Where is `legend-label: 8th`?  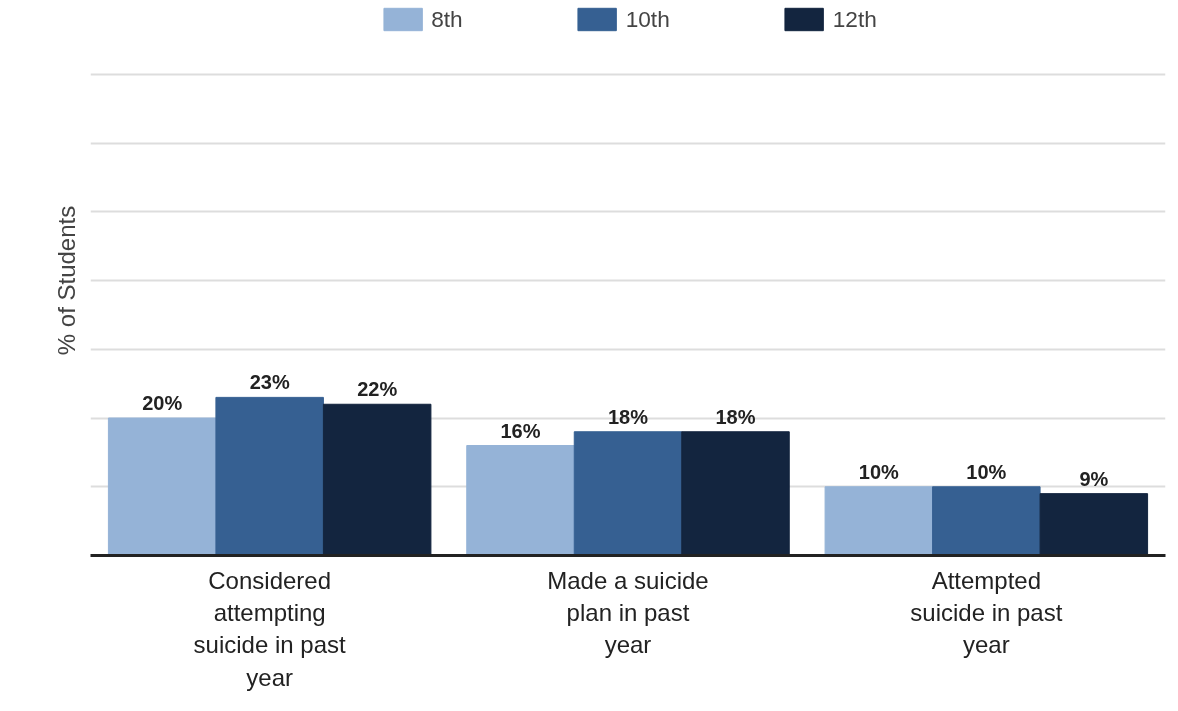
legend-label: 8th is located at coordinates (447, 19).